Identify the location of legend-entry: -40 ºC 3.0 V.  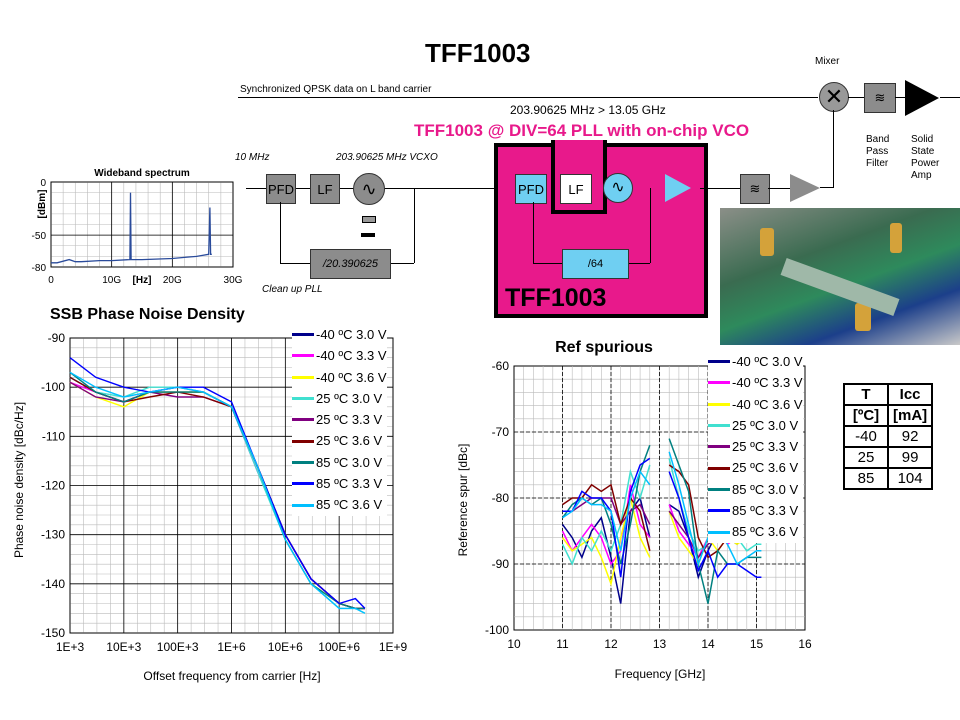
(339, 334).